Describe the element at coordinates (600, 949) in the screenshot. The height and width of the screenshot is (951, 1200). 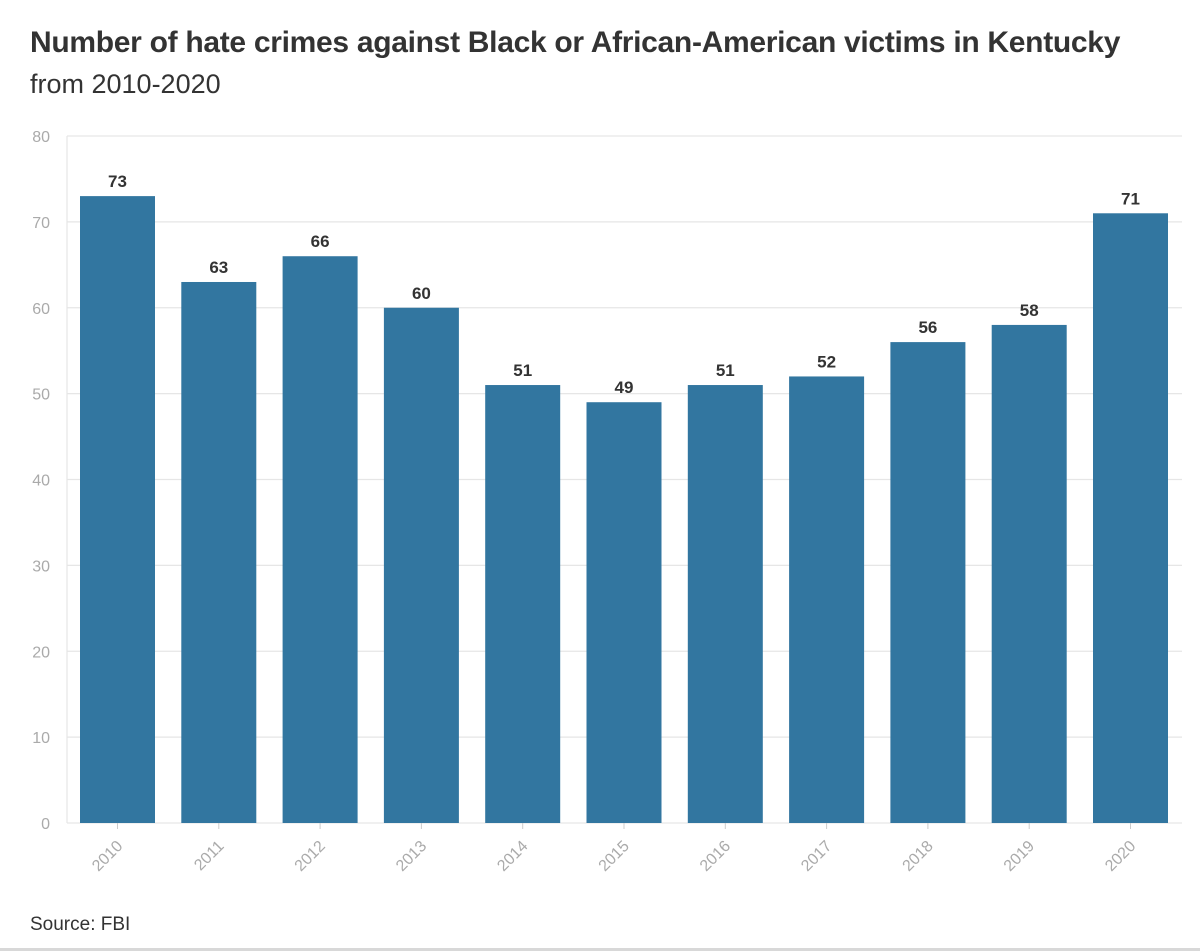
I see `bottom-divider` at that location.